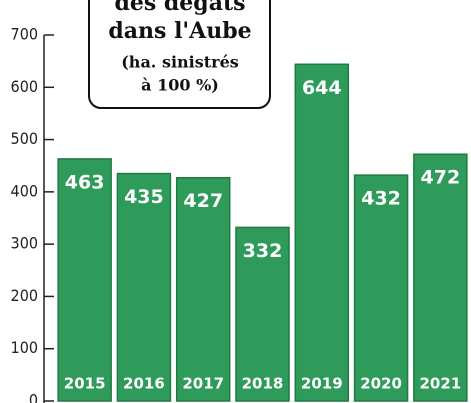 Image resolution: width=471 pixels, height=403 pixels. I want to click on y-tick-label: 100, so click(24, 347).